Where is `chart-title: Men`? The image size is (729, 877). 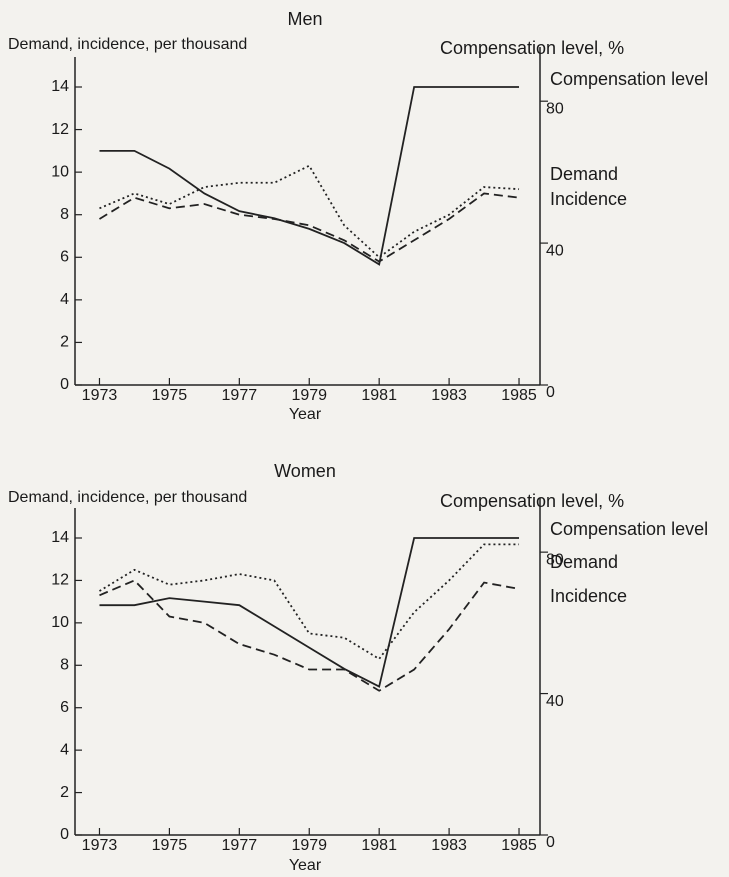
chart-title: Men is located at coordinates (304, 19).